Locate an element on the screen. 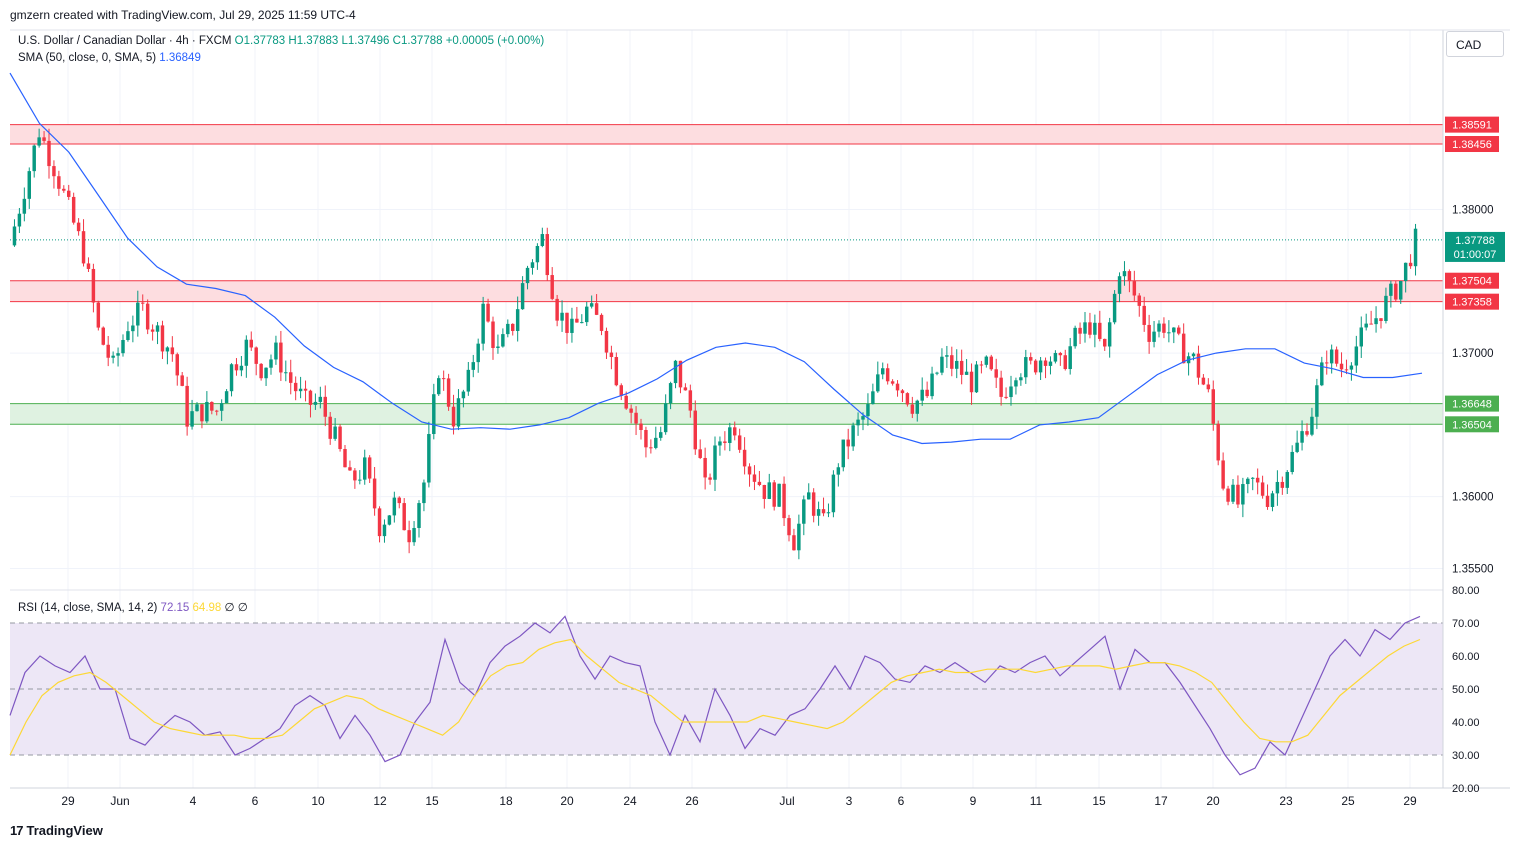  zone-price-label: 1.37358 is located at coordinates (1472, 303).